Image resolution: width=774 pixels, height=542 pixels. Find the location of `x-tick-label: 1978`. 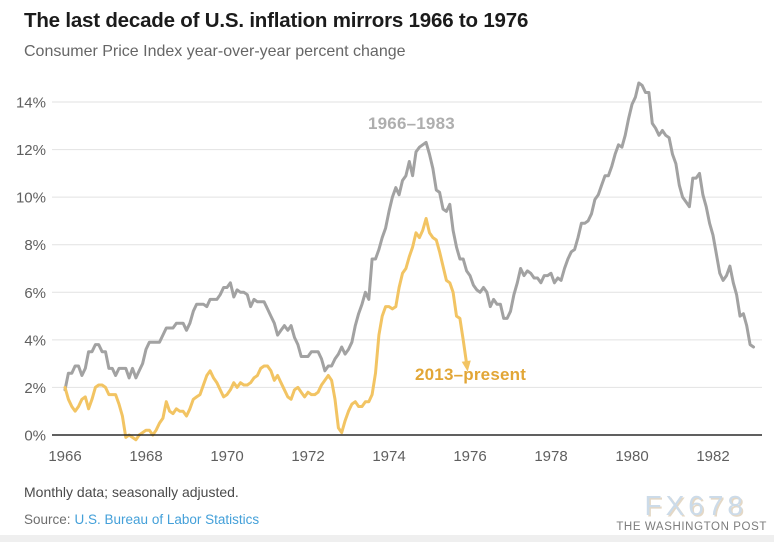

x-tick-label: 1978 is located at coordinates (550, 456).